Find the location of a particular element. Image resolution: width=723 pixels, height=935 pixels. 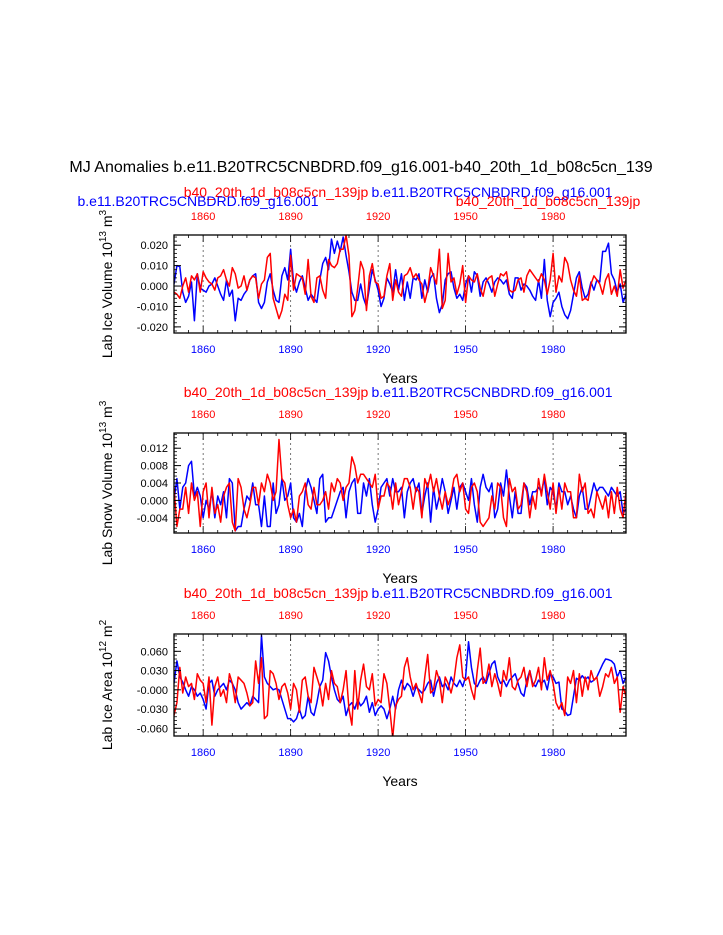

y-tick-label: -0.000 is located at coordinates (152, 691).